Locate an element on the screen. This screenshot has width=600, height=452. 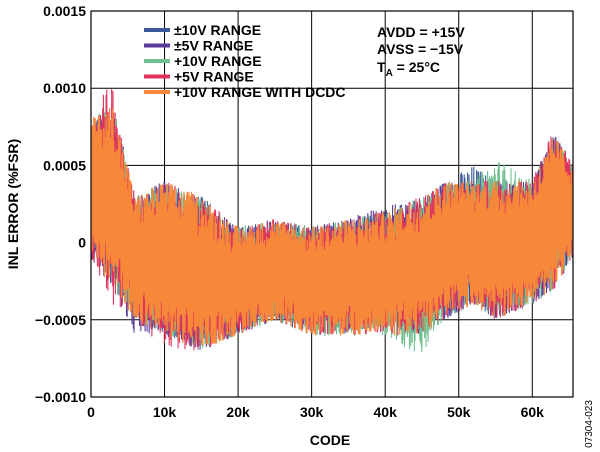
figure-id: 07304-023 is located at coordinates (589, 424).